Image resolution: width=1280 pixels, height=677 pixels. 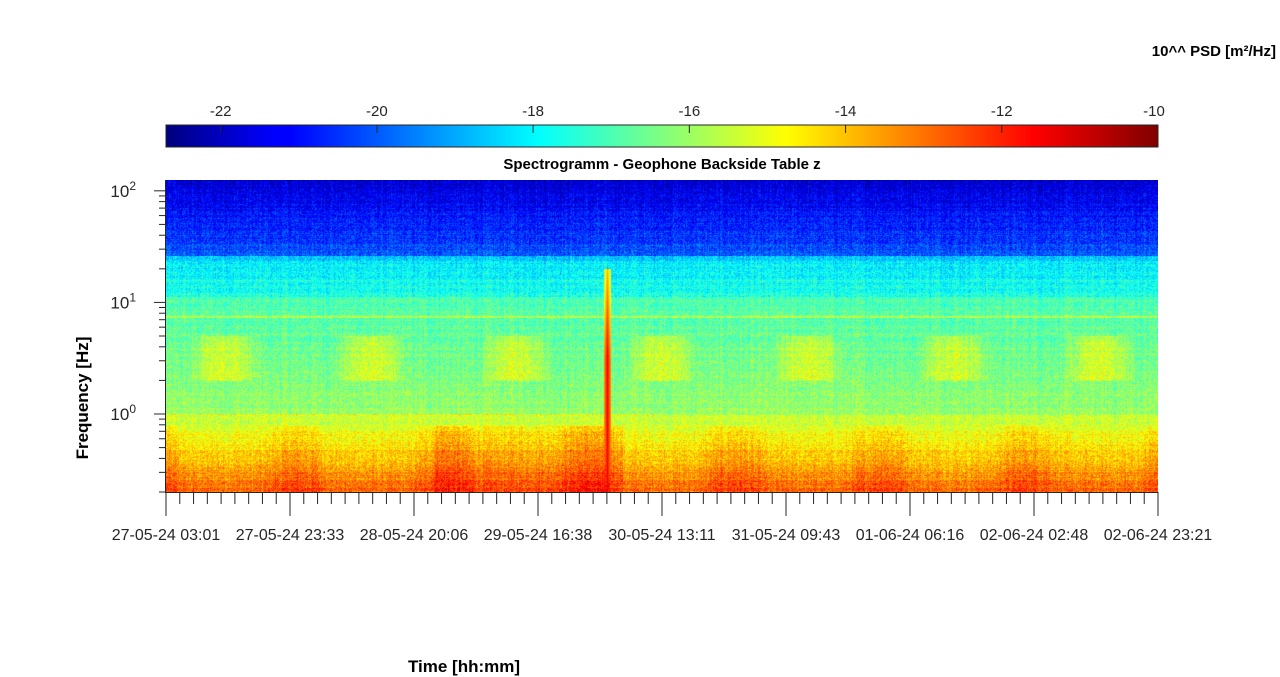 What do you see at coordinates (786, 535) in the screenshot?
I see `x-tick-label: 31-05-24 09:43` at bounding box center [786, 535].